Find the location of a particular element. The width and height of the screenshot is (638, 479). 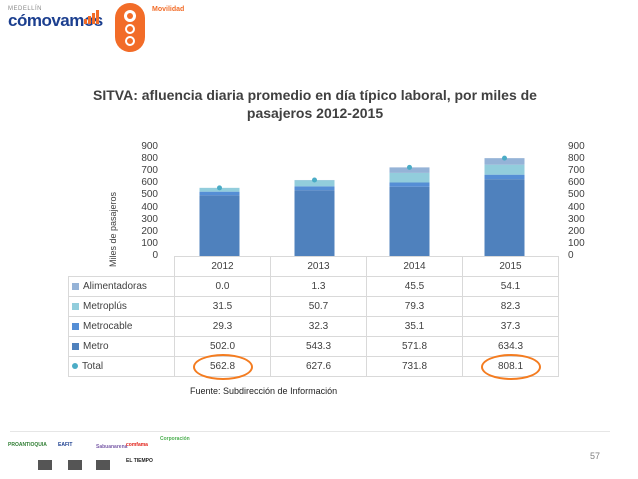

logo-bars-icon is located at coordinates (92, 17).